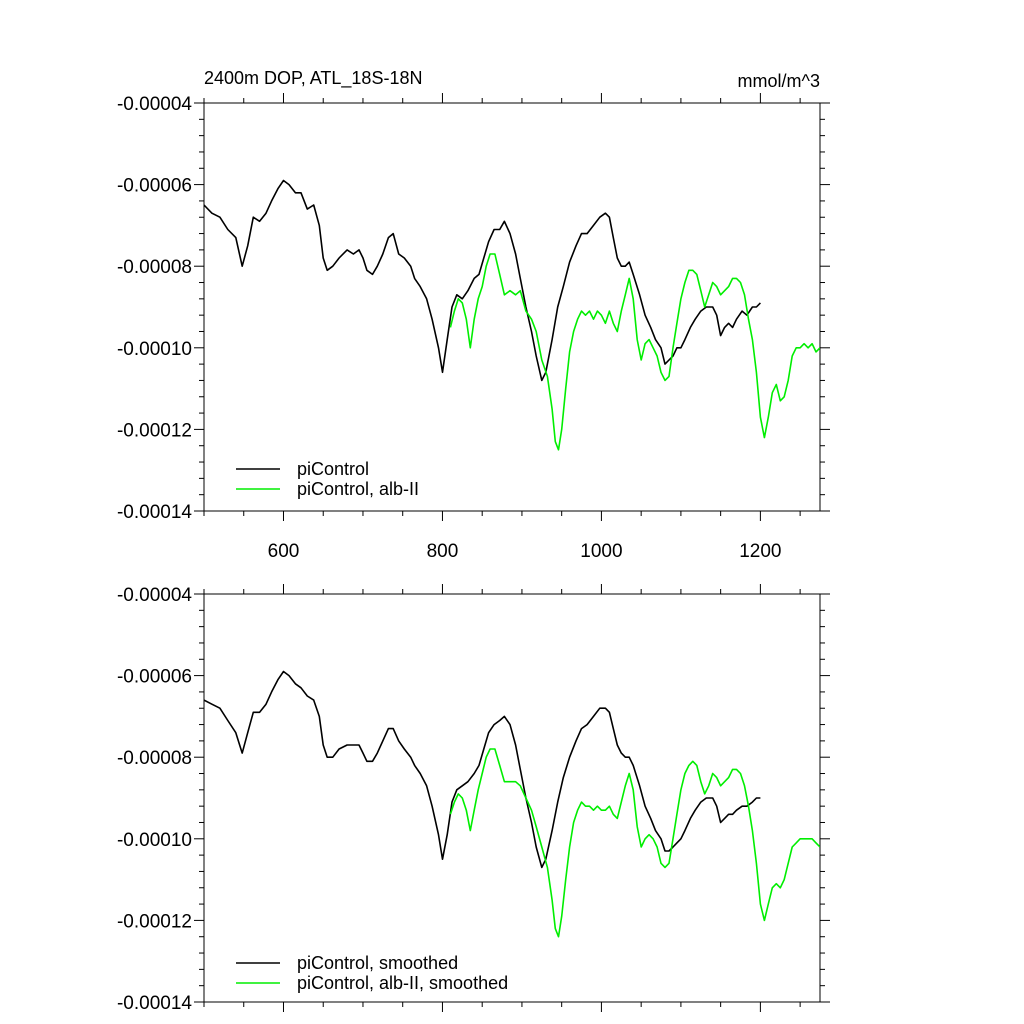 The height and width of the screenshot is (1024, 1024). I want to click on legend-label: piControl, alb-II, so click(358, 489).